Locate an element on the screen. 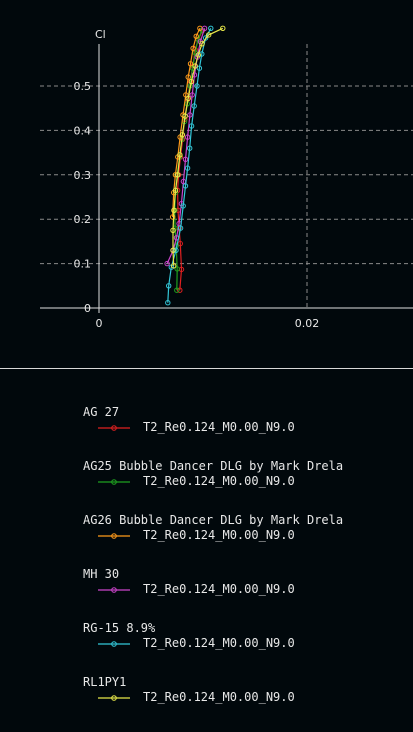  series-line is located at coordinates (198, 146).